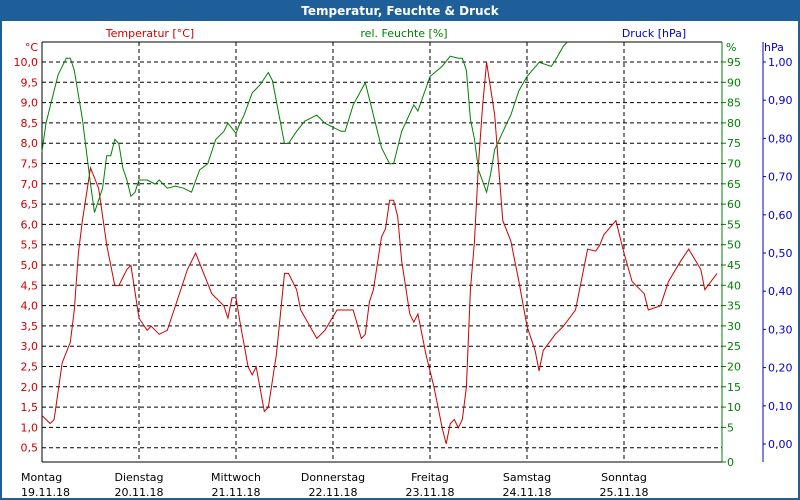 This screenshot has height=500, width=800. I want to click on x-tick-date: 21.11.18, so click(236, 492).